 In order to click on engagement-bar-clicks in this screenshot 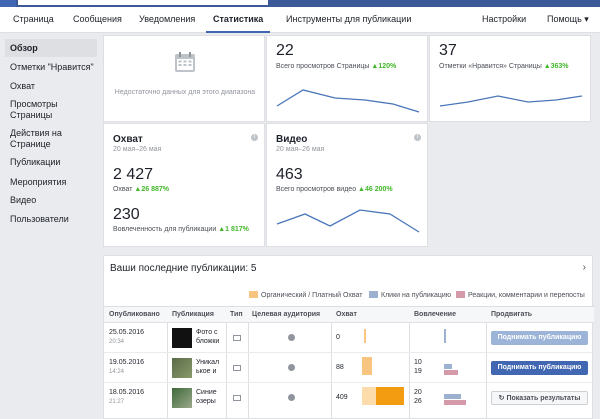, I will do `click(452, 396)`.